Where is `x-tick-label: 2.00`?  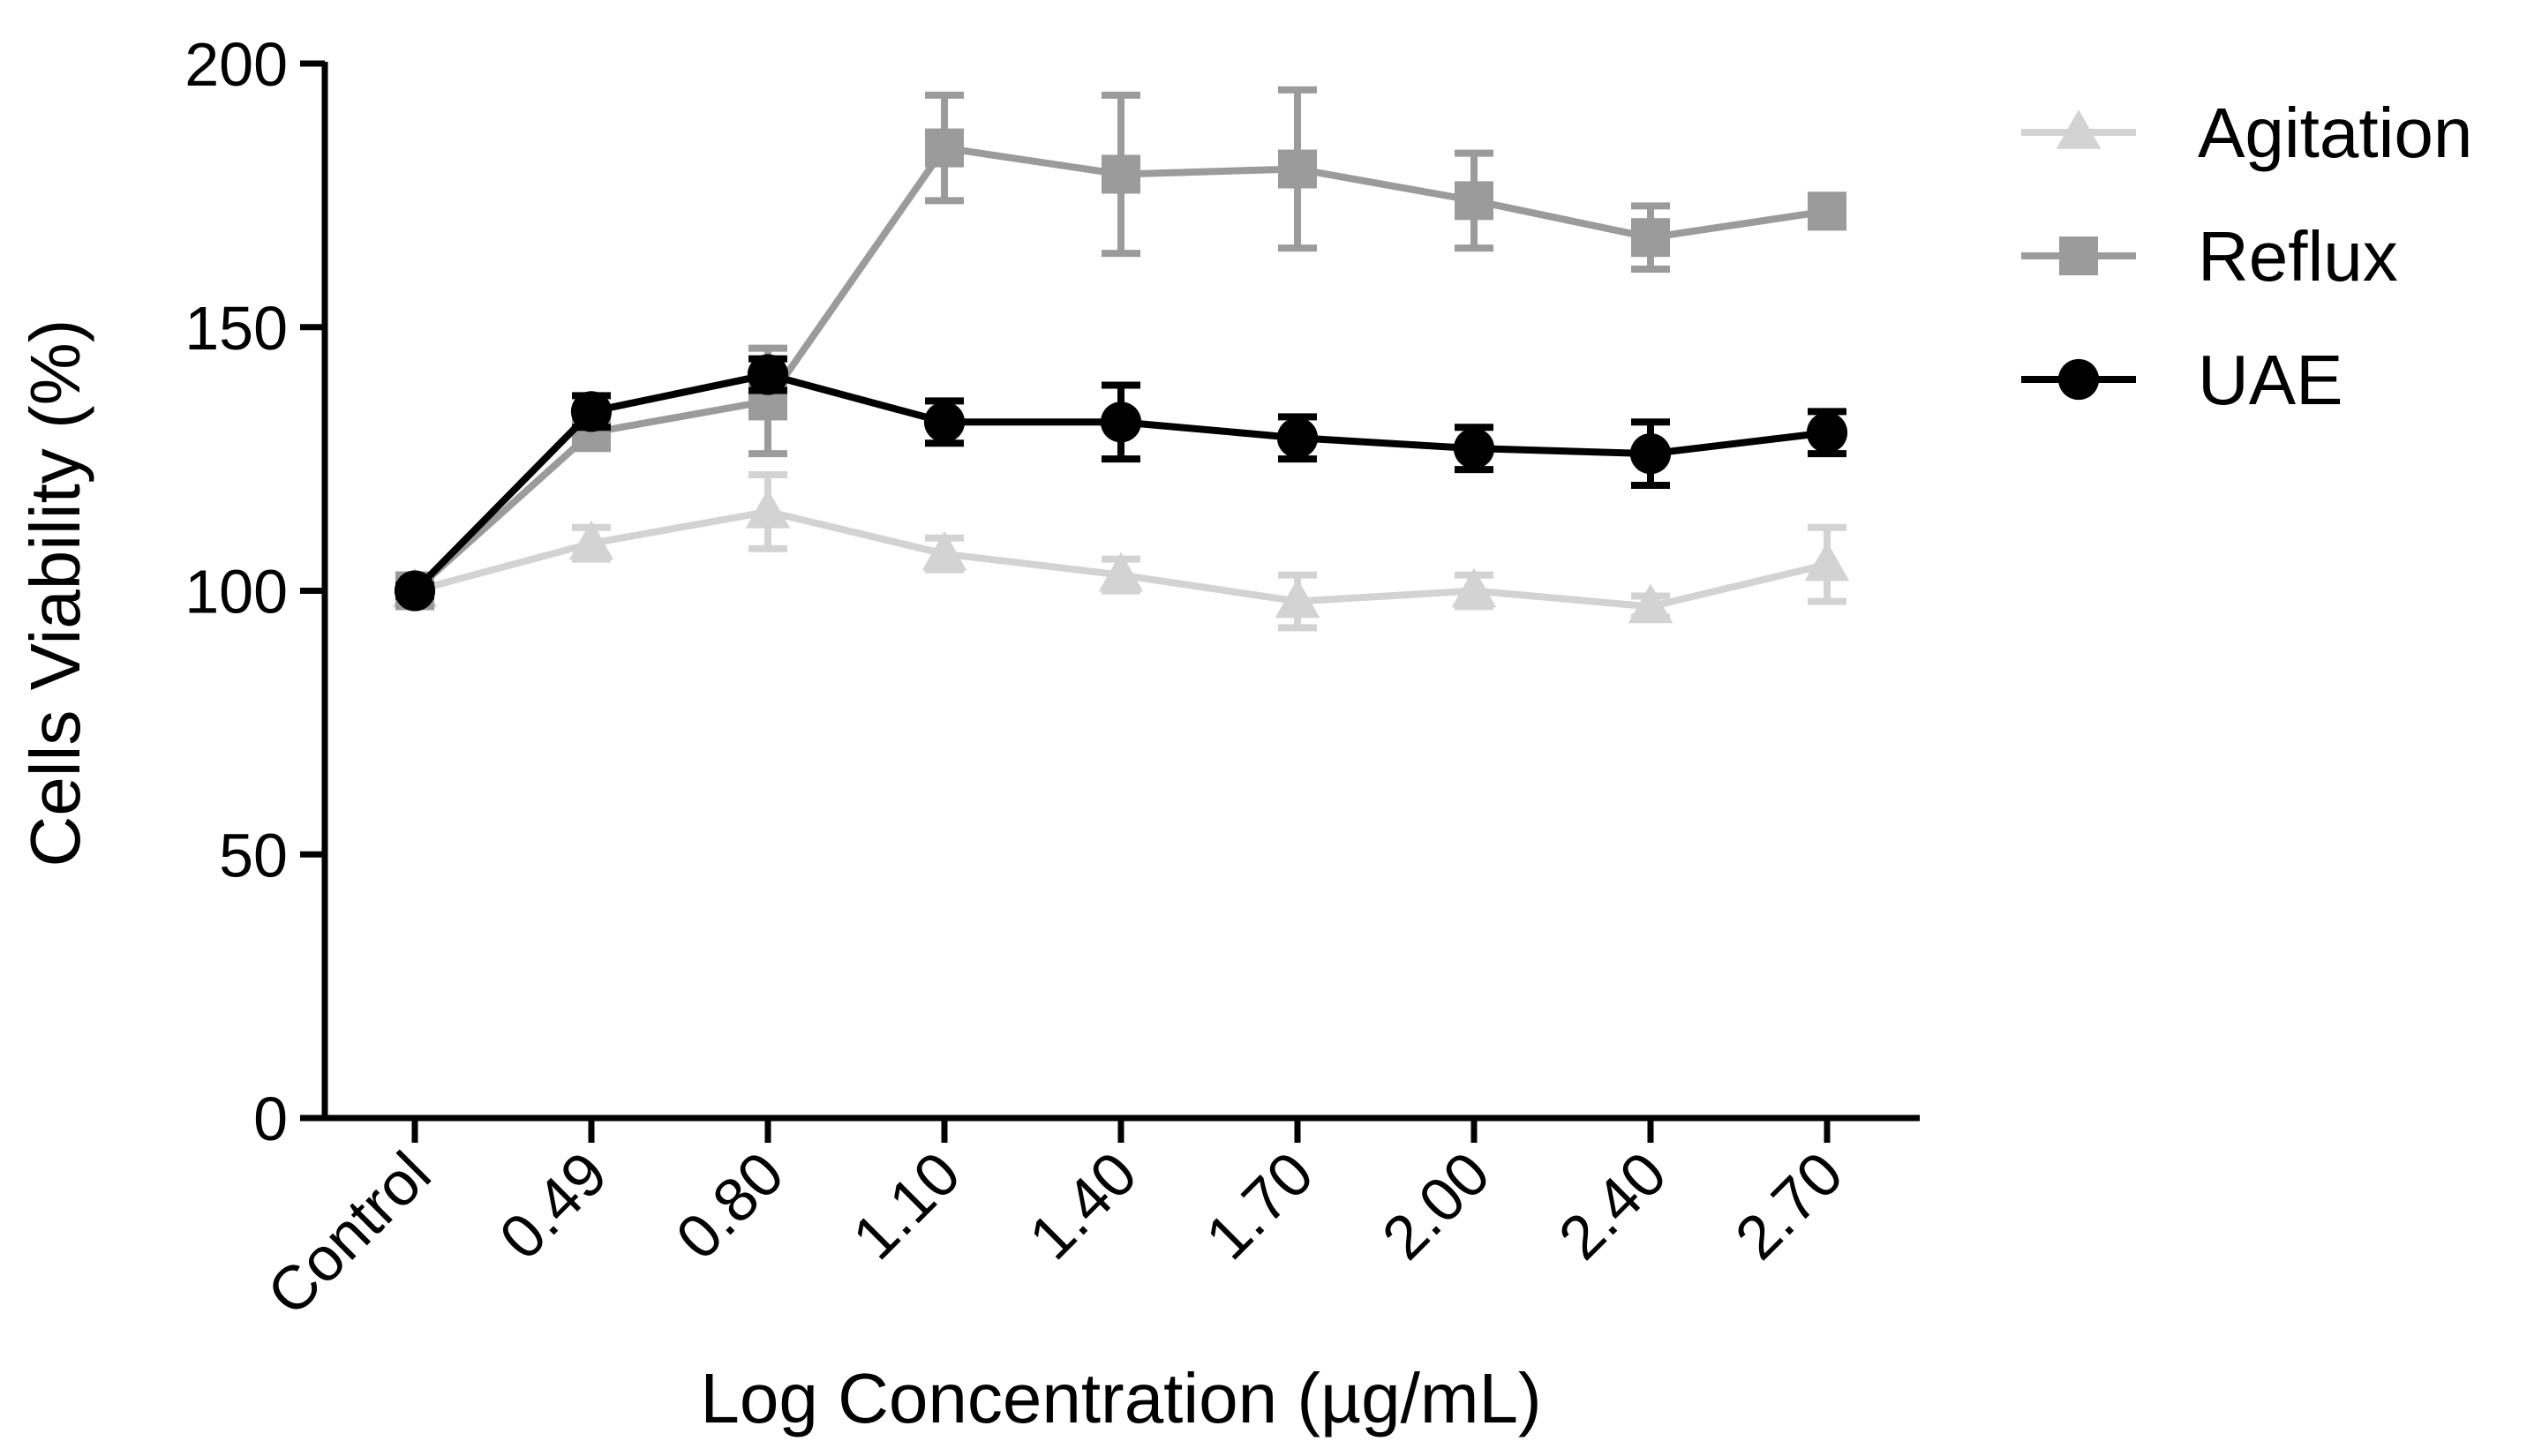 x-tick-label: 2.00 is located at coordinates (1435, 1205).